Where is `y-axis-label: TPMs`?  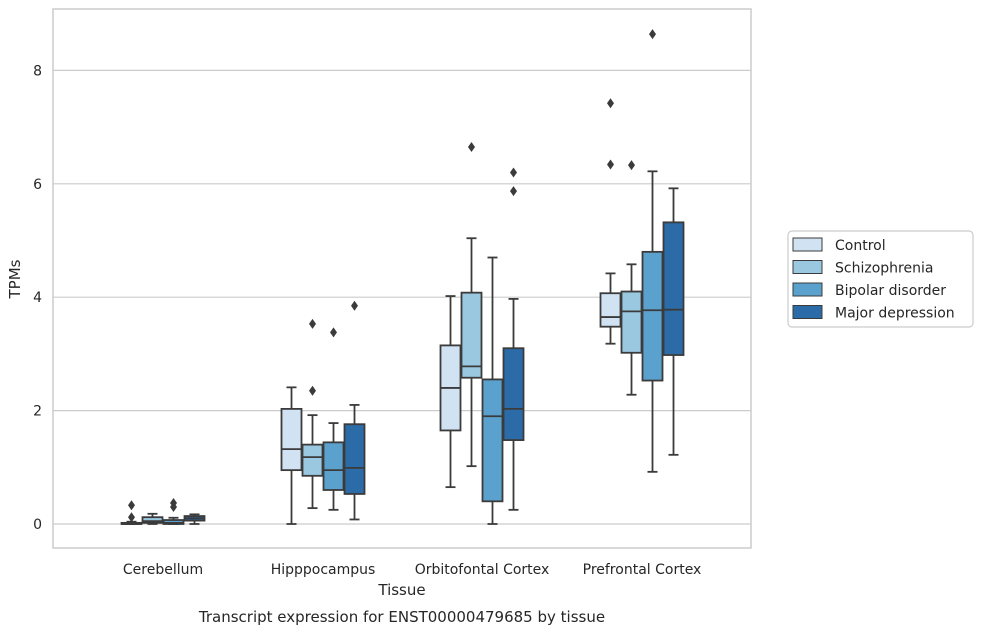 y-axis-label: TPMs is located at coordinates (15, 279).